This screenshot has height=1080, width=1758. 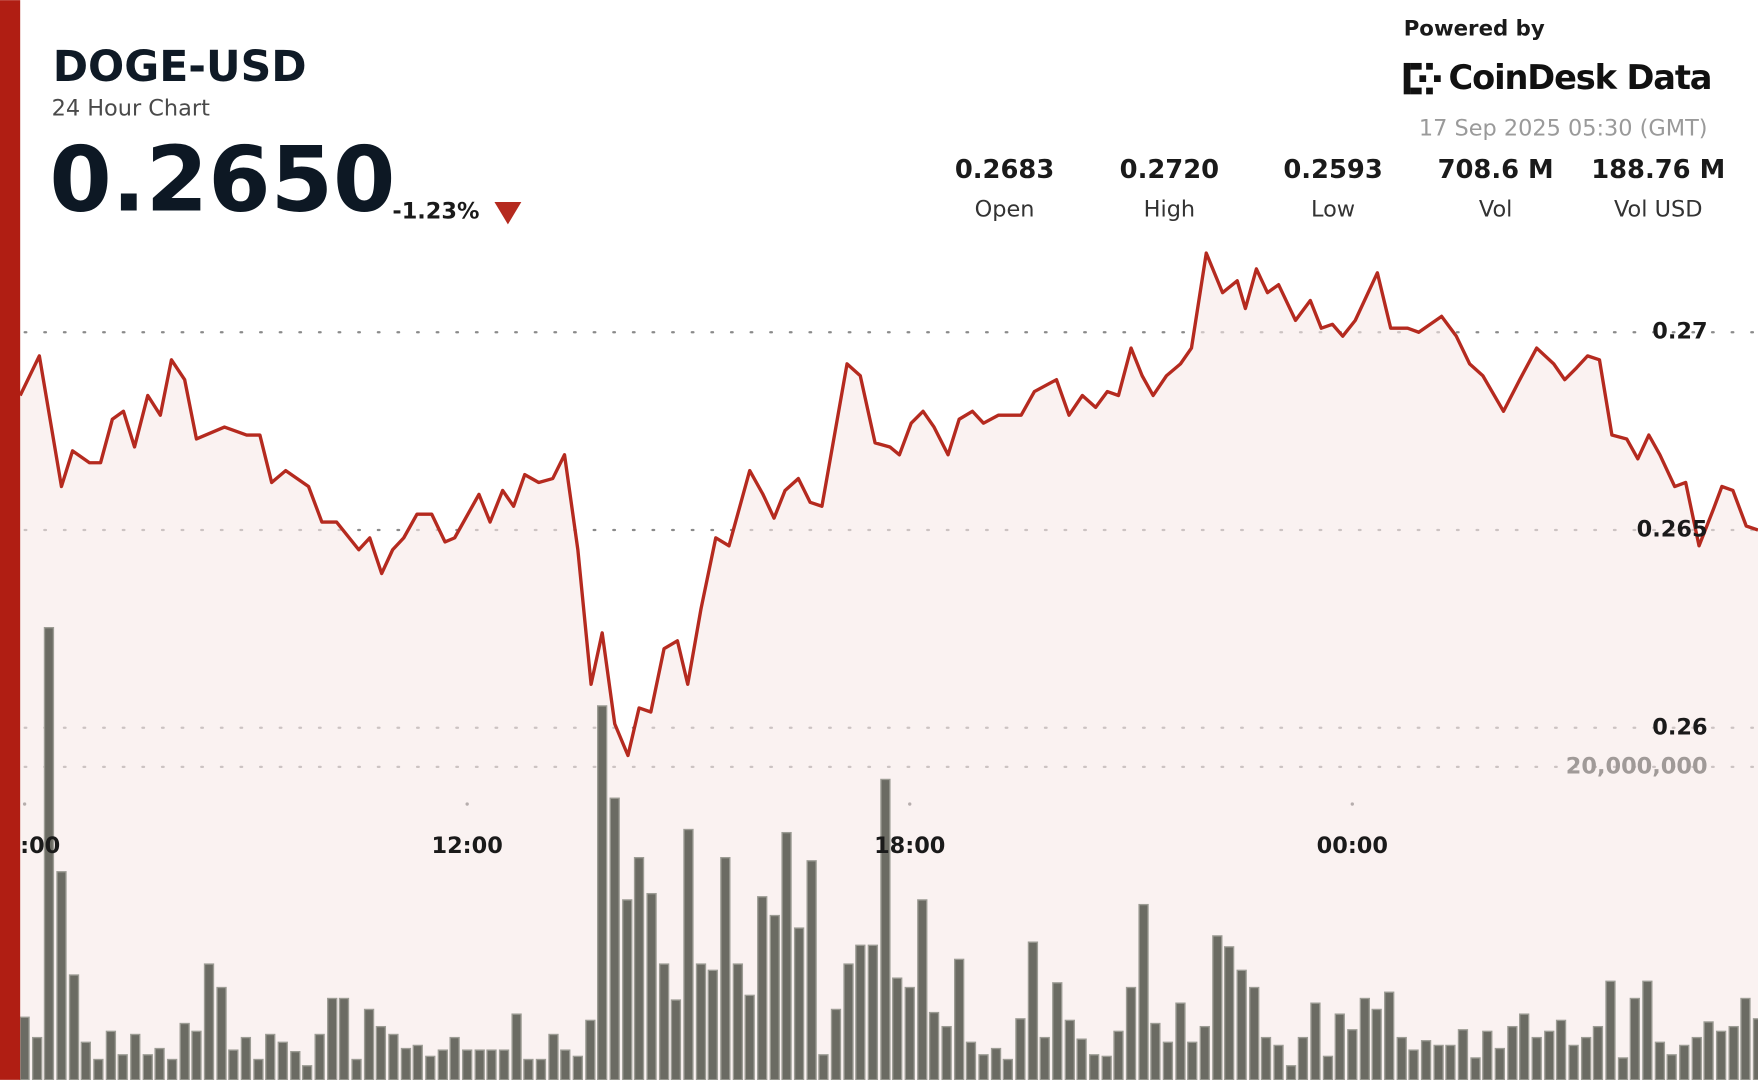 What do you see at coordinates (1679, 727) in the screenshot?
I see `y-tick-label: 0.26` at bounding box center [1679, 727].